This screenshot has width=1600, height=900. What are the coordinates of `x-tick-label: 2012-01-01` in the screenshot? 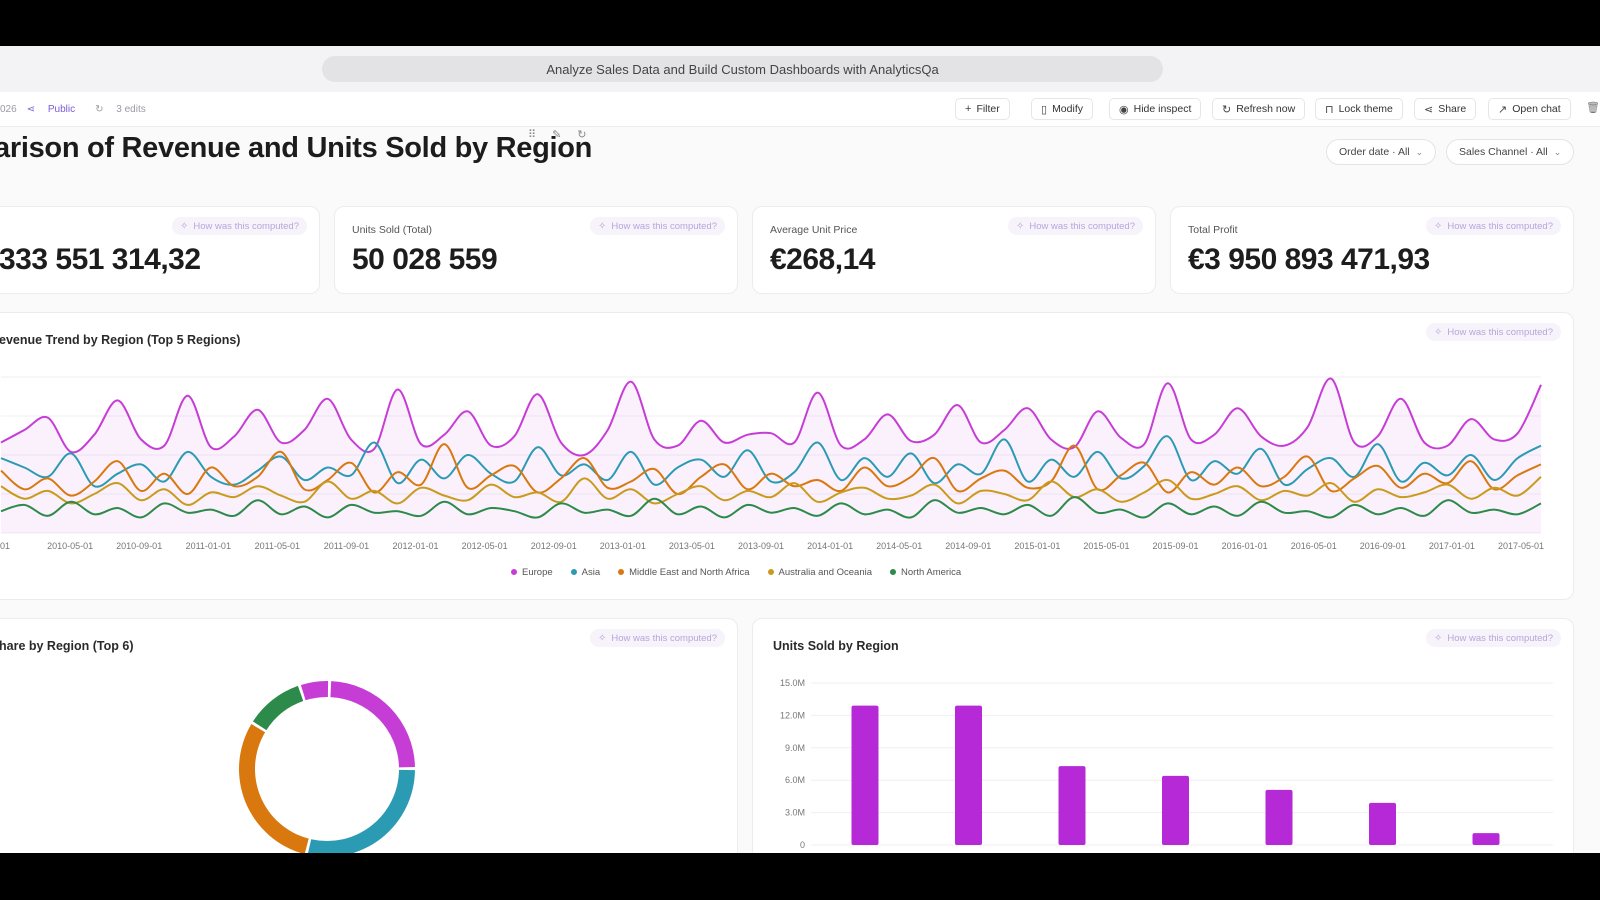 It's located at (416, 546).